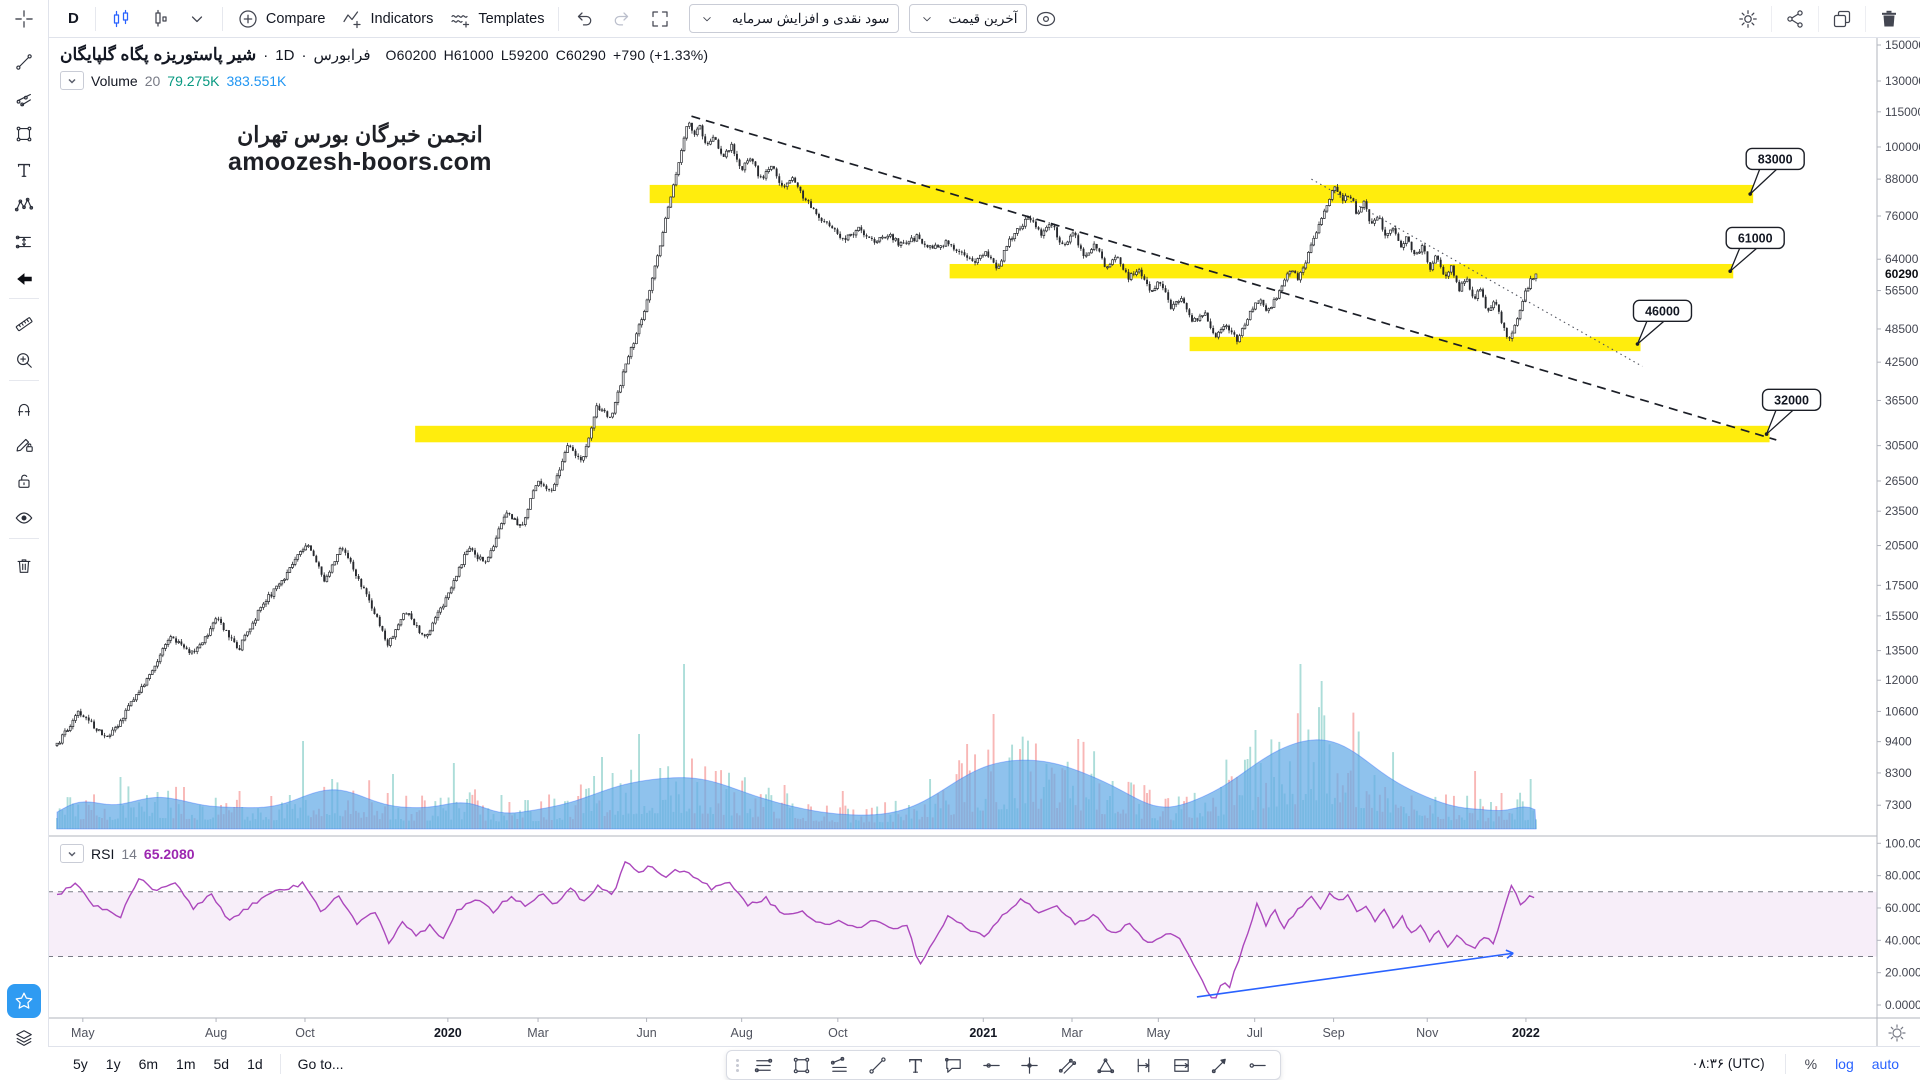 The image size is (1920, 1080). I want to click on object-tree-button, so click(24, 1038).